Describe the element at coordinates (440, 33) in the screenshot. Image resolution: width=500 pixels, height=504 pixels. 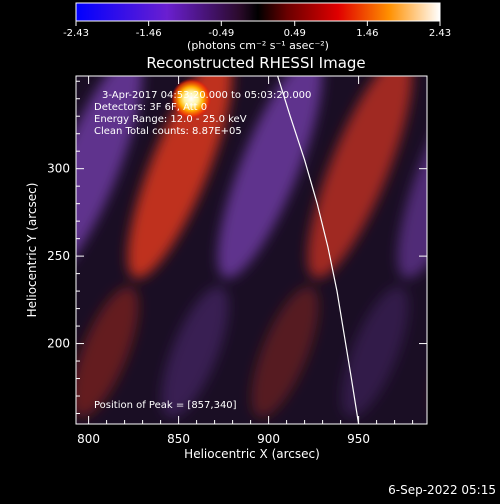
I see `colorbar-tick-label: 2.43` at that location.